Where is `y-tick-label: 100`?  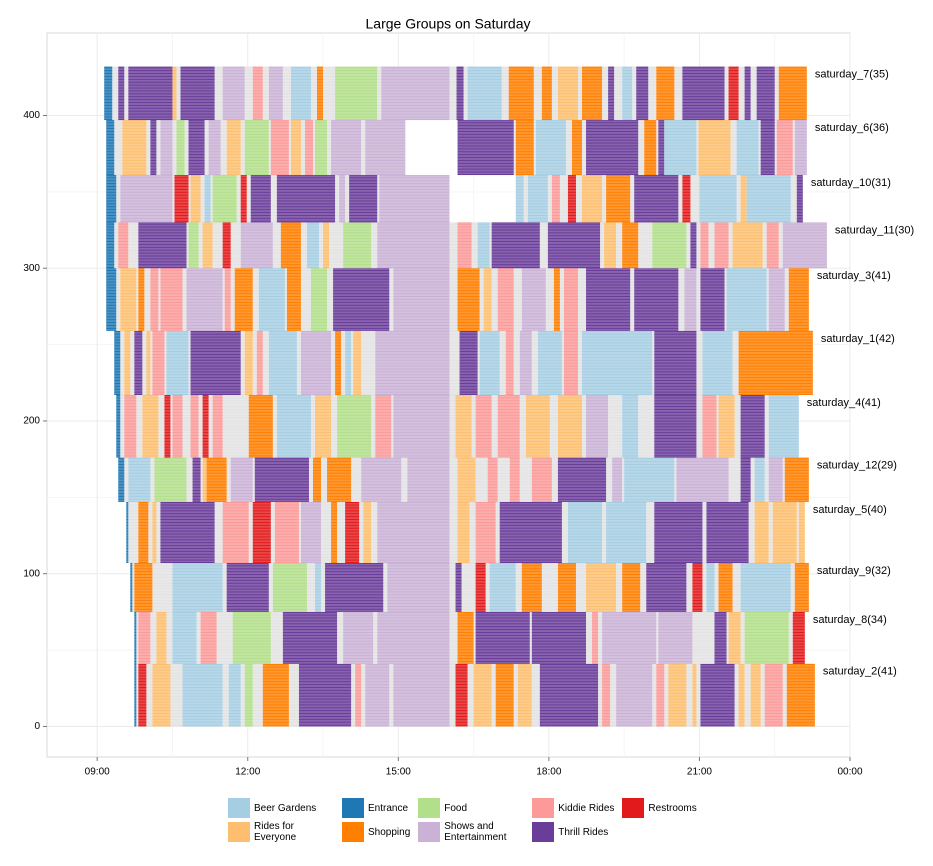
y-tick-label: 100 is located at coordinates (31, 573).